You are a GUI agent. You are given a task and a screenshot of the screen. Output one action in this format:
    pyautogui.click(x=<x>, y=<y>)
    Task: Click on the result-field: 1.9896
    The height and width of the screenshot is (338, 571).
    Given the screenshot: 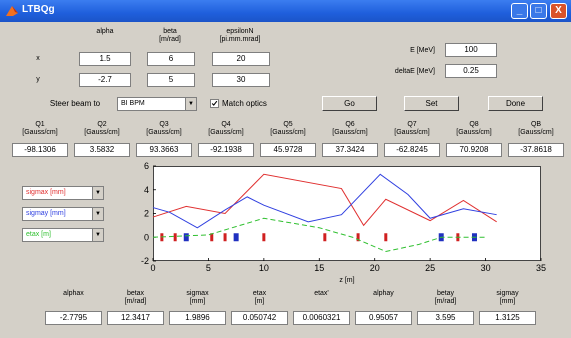 What is the action you would take?
    pyautogui.click(x=197, y=318)
    